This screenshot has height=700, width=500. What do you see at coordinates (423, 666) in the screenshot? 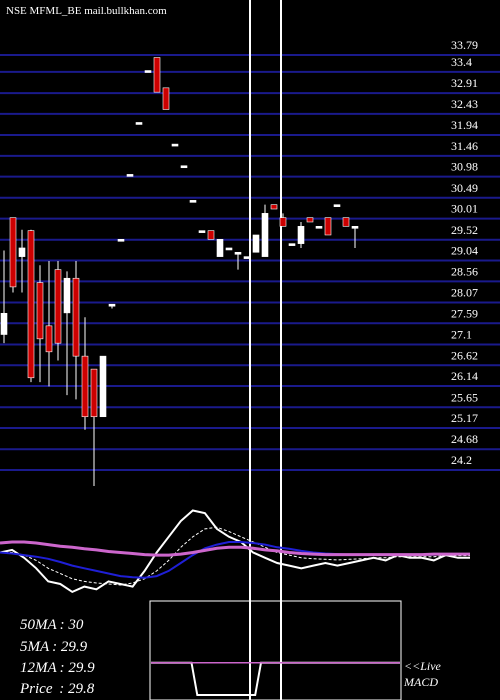
I see `macd-live-label: <<Live` at bounding box center [423, 666].